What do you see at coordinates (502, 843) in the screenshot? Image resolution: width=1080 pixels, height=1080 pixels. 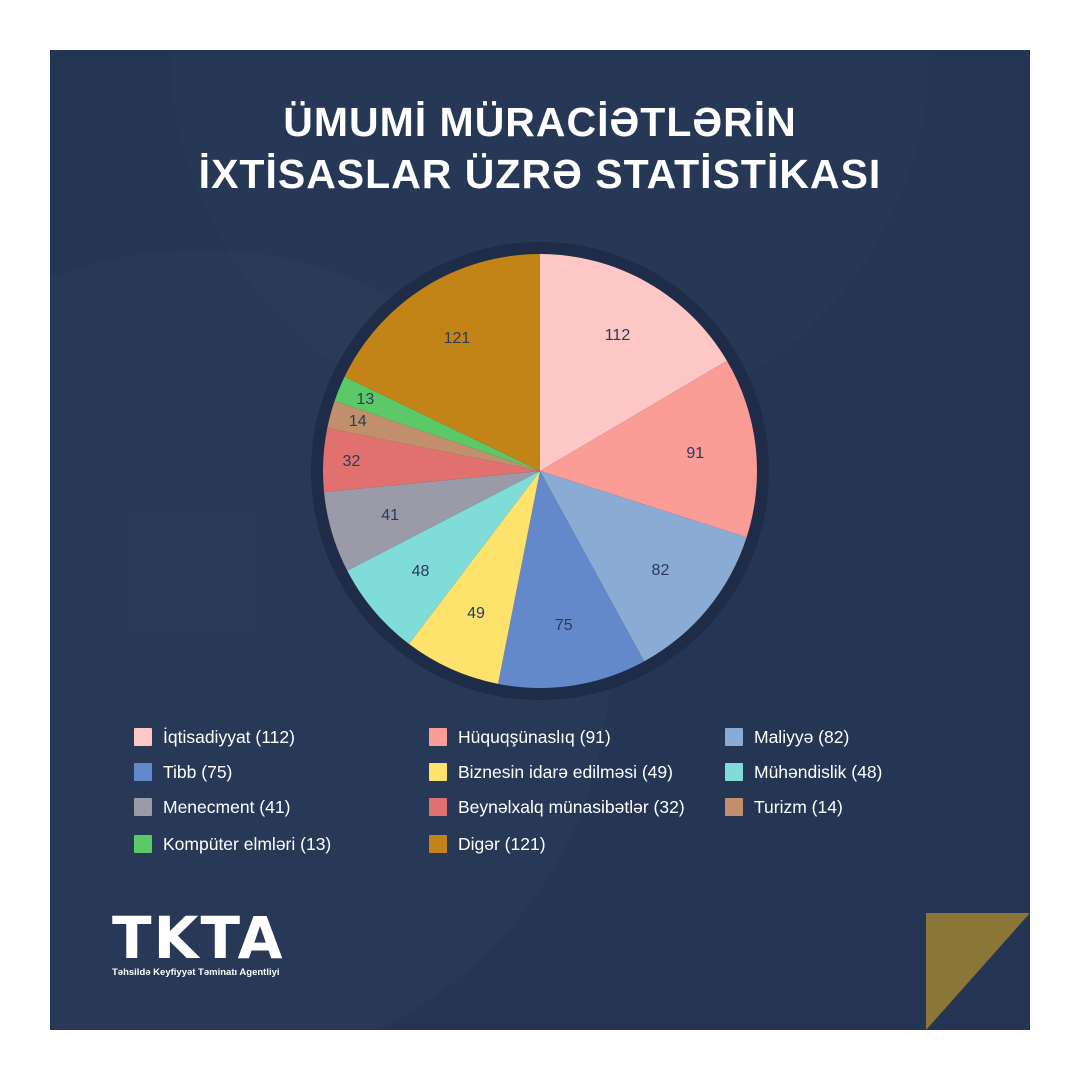 I see `legend-label: Digər (121)` at bounding box center [502, 843].